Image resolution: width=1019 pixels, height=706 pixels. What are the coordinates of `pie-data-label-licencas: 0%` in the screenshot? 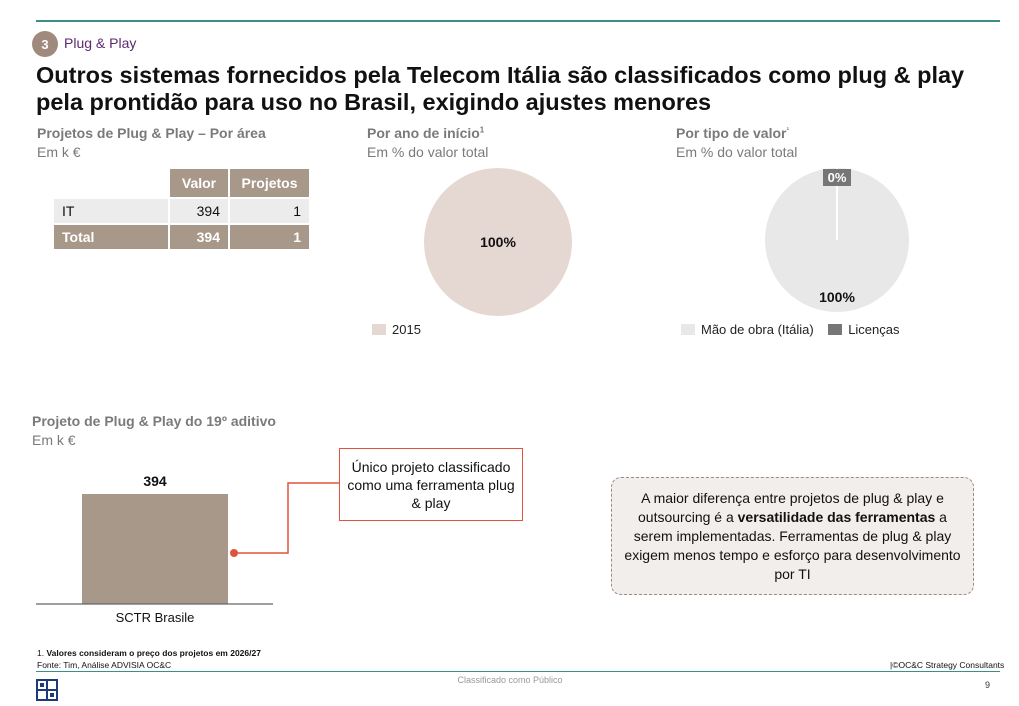 It's located at (837, 177).